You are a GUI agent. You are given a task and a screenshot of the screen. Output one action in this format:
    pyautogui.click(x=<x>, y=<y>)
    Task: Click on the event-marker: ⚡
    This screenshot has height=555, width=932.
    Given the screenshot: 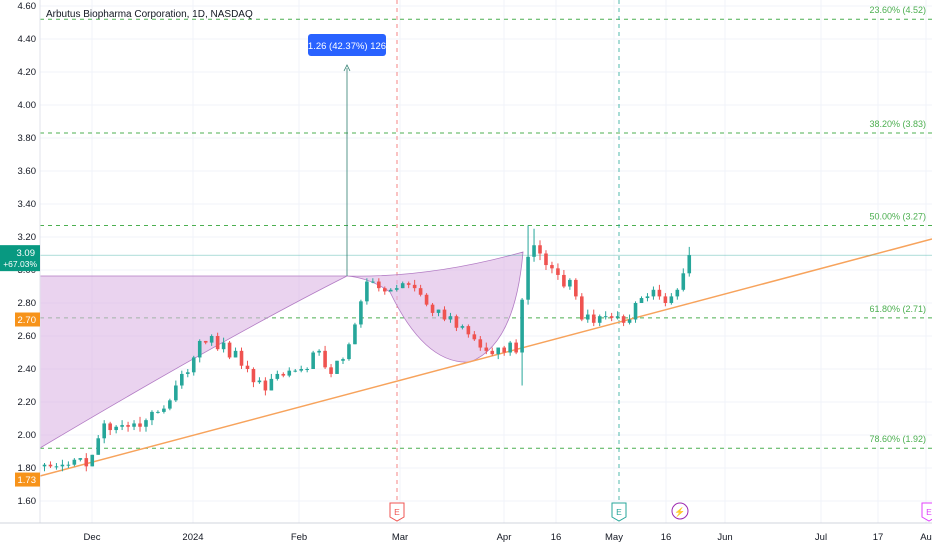 What is the action you would take?
    pyautogui.click(x=680, y=511)
    